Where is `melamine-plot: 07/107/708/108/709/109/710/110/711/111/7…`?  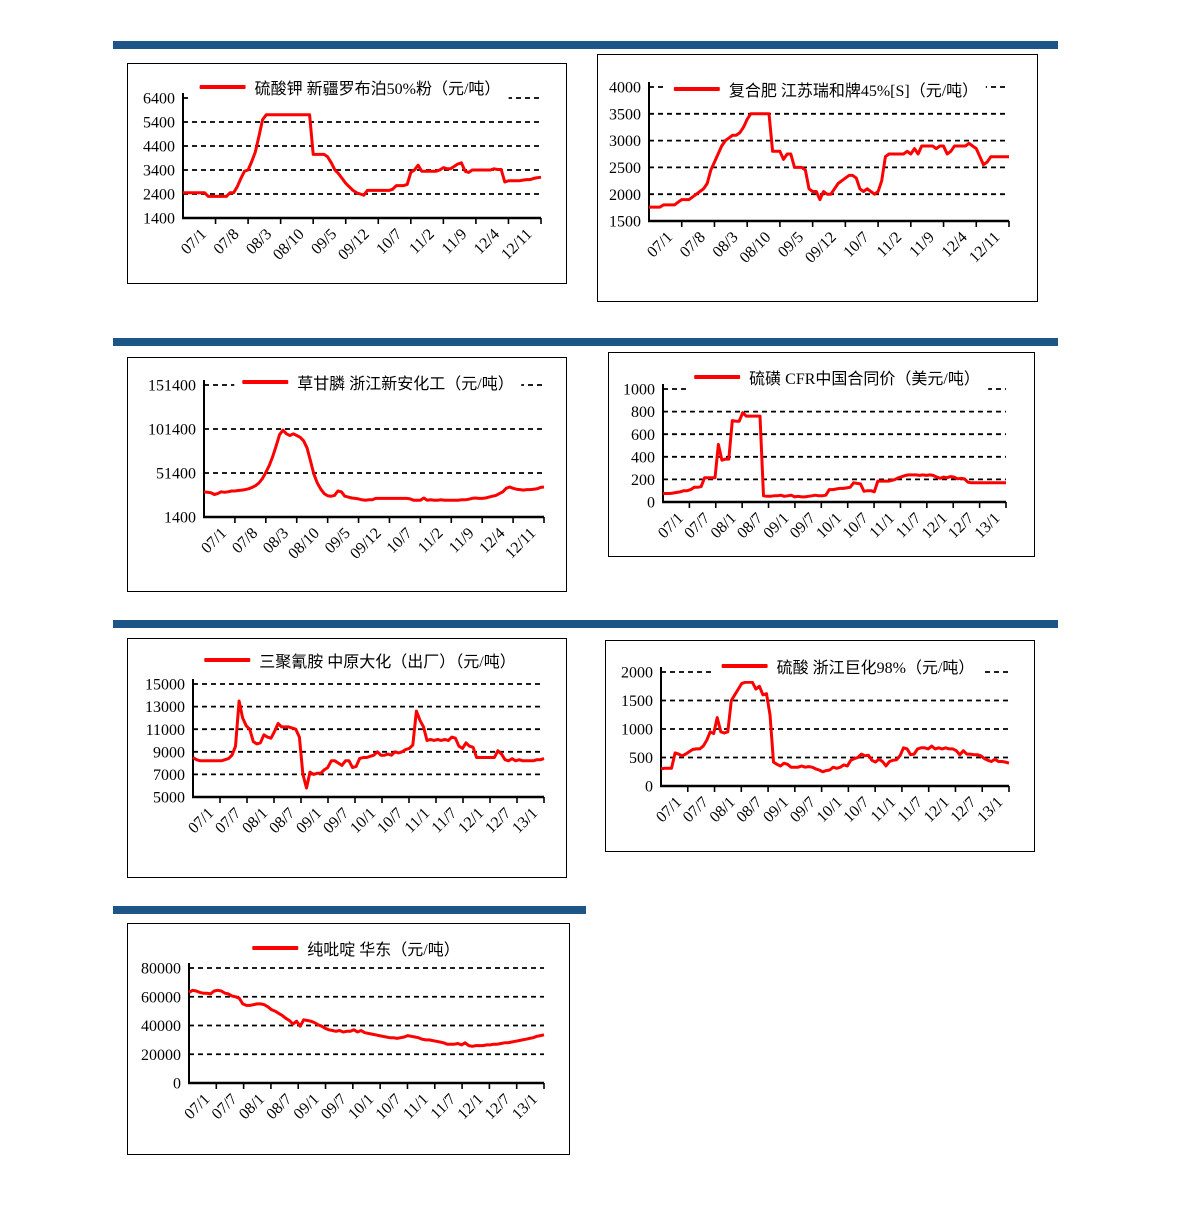
melamine-plot: 07/107/708/108/709/109/710/110/711/111/7… is located at coordinates (345, 757).